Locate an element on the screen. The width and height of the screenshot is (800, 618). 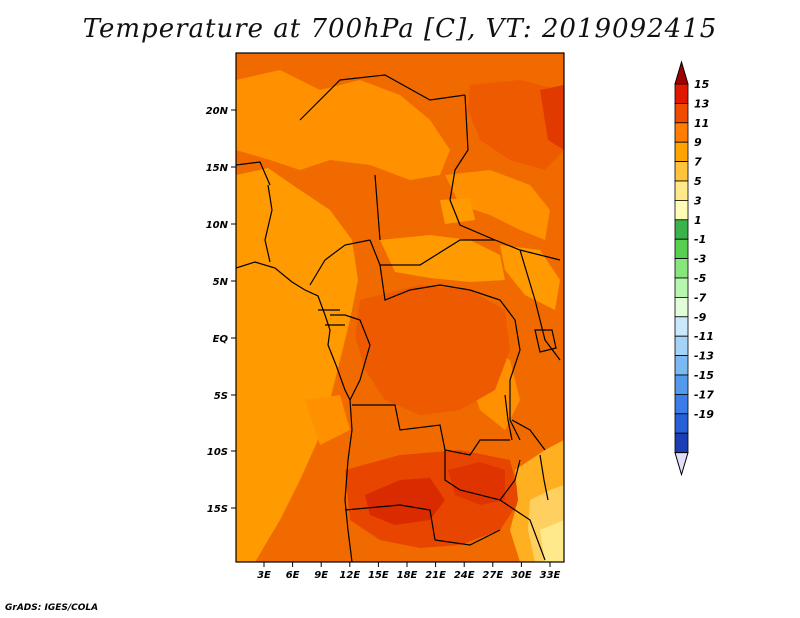
border-south-east is located at coordinates (490, 530).